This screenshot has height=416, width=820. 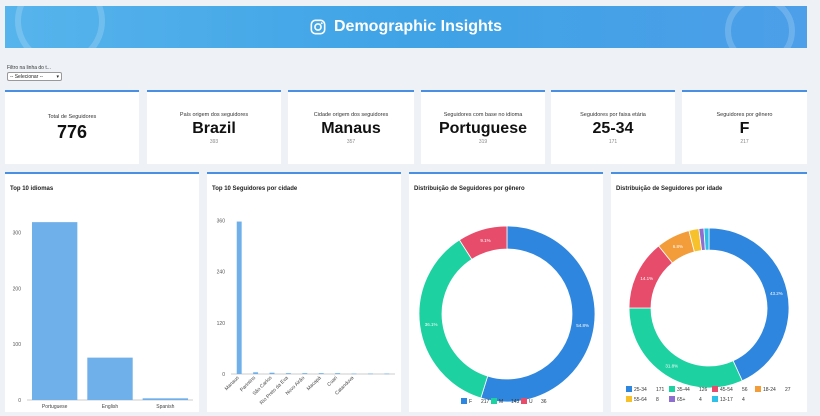 I want to click on y-tick-label: 100, so click(x=17, y=345).